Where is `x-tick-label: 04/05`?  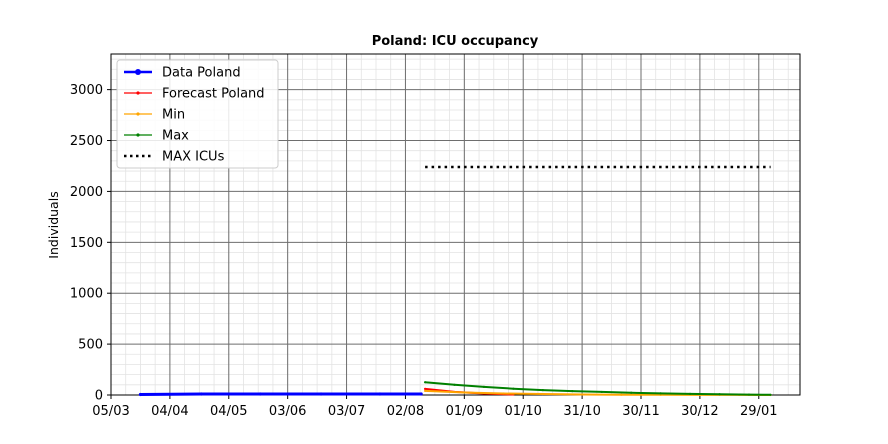
x-tick-label: 04/05 is located at coordinates (228, 411).